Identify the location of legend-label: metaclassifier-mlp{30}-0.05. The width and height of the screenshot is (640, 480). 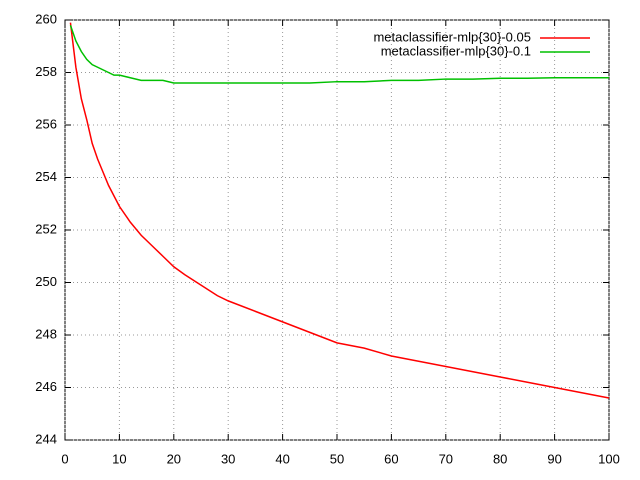
(452, 36).